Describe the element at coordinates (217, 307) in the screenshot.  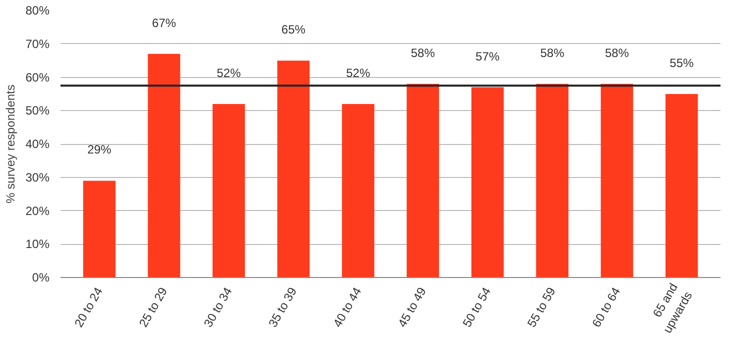
I see `x-tick-label: 30 to 34` at that location.